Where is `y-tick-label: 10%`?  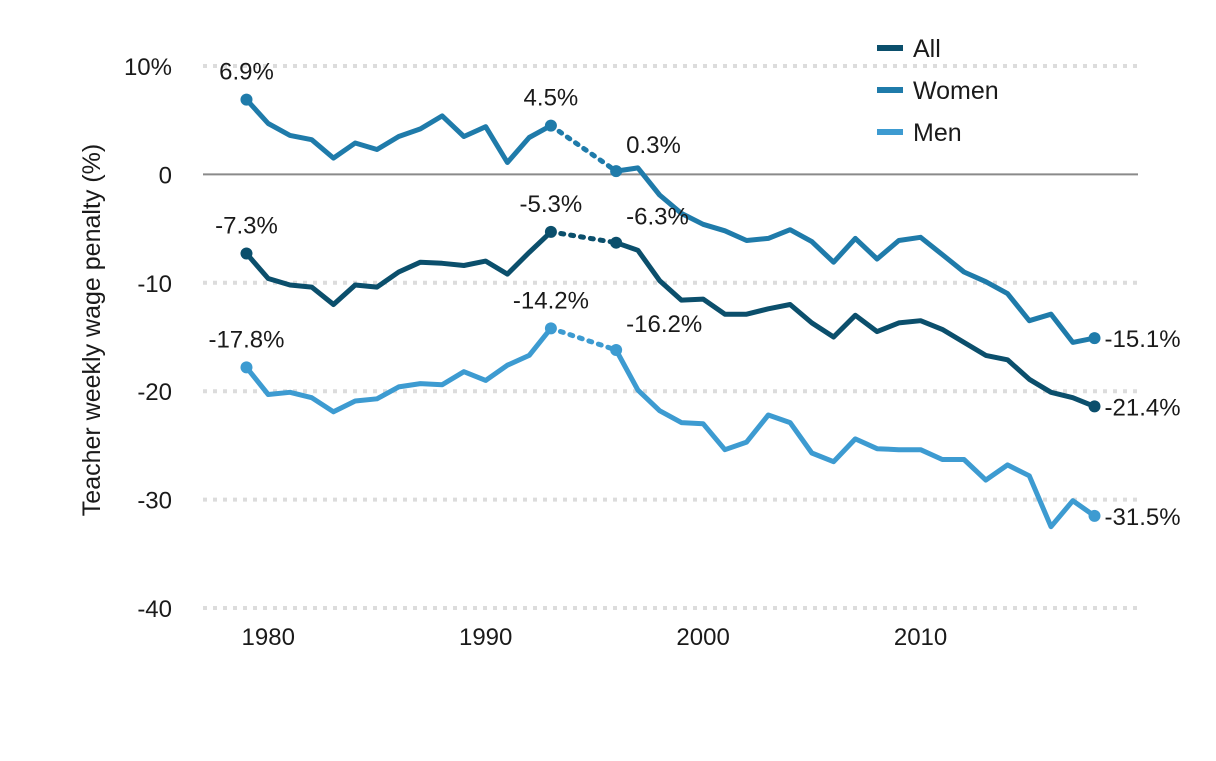
y-tick-label: 10% is located at coordinates (148, 67).